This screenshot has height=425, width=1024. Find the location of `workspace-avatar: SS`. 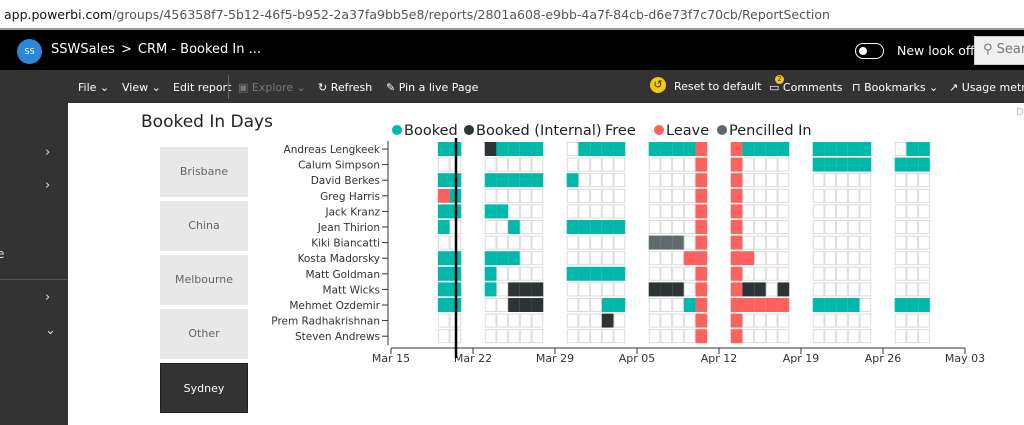

workspace-avatar: SS is located at coordinates (29, 51).